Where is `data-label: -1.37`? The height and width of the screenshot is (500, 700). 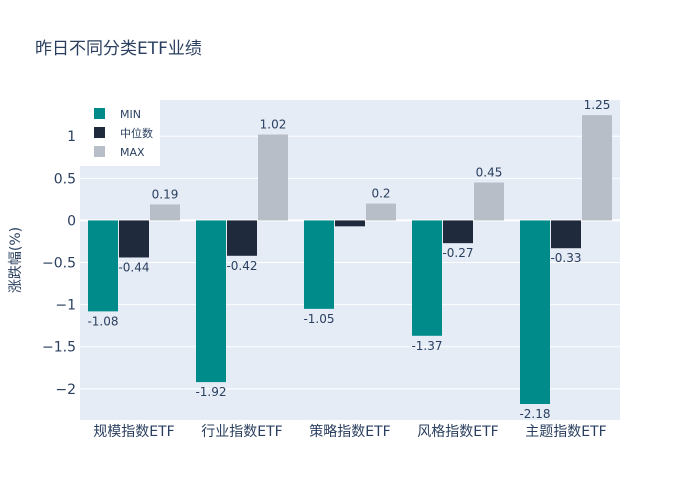 data-label: -1.37 is located at coordinates (426, 346).